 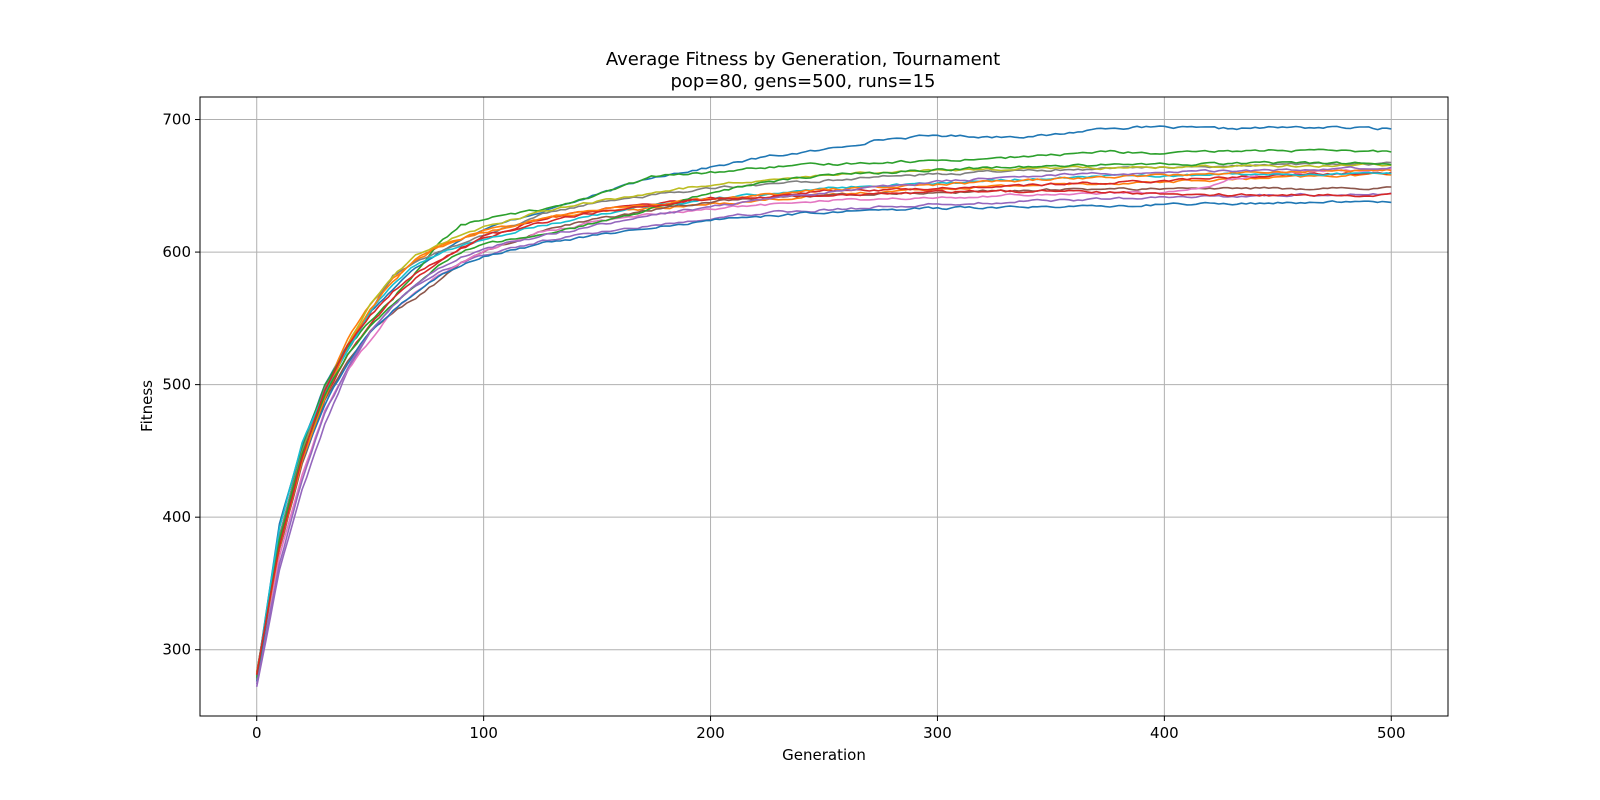 I want to click on x-tick-label: 100, so click(x=483, y=733).